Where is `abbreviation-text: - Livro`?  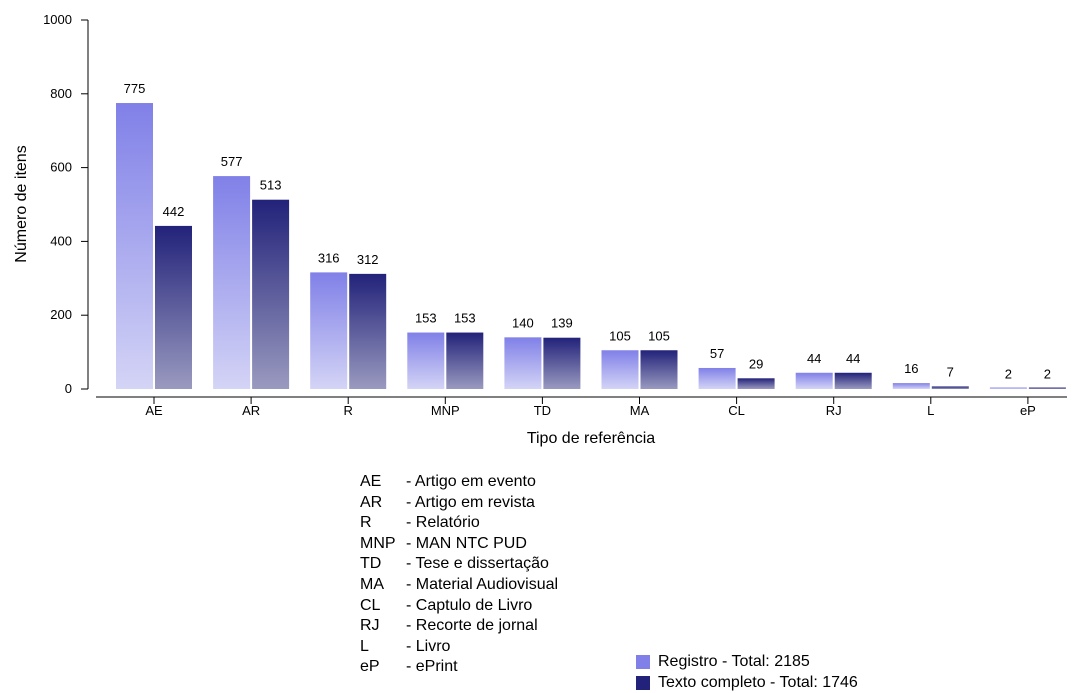 abbreviation-text: - Livro is located at coordinates (428, 646).